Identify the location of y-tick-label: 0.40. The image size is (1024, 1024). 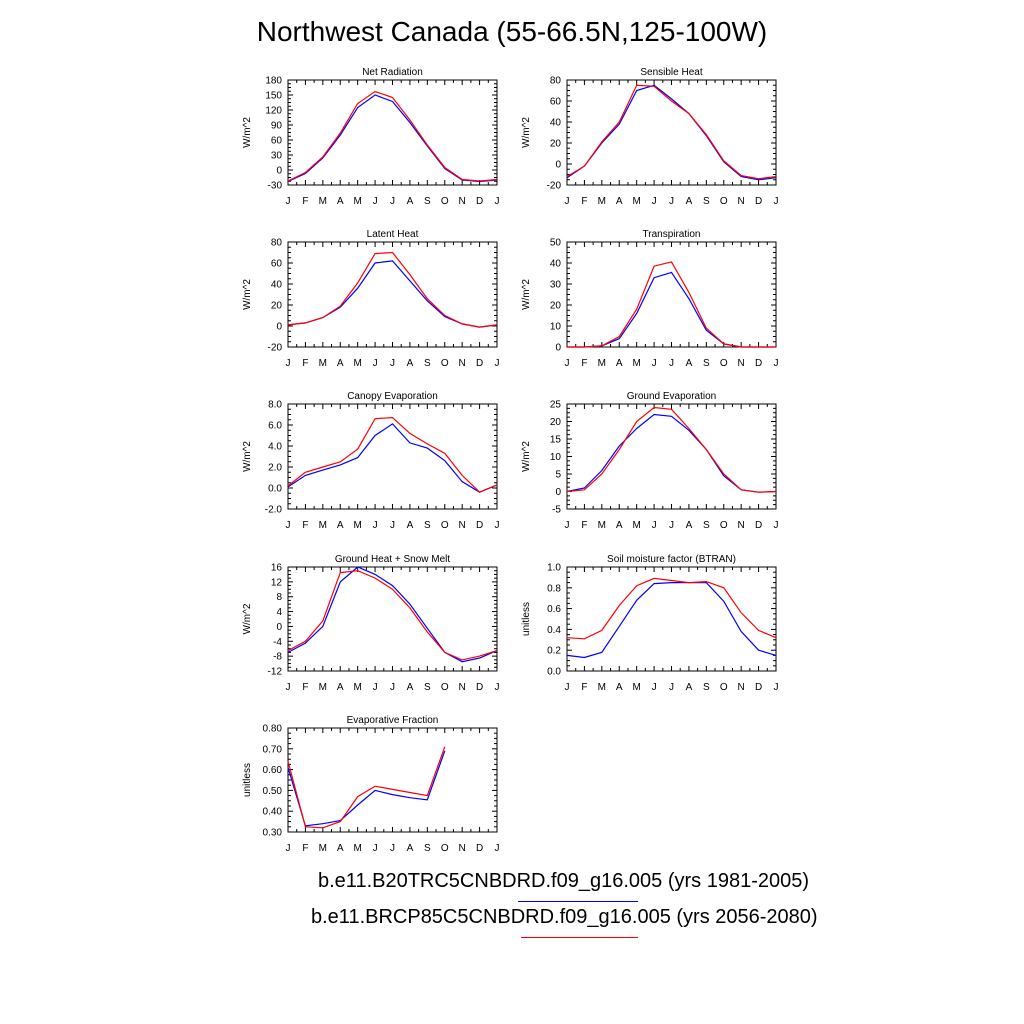
(273, 812).